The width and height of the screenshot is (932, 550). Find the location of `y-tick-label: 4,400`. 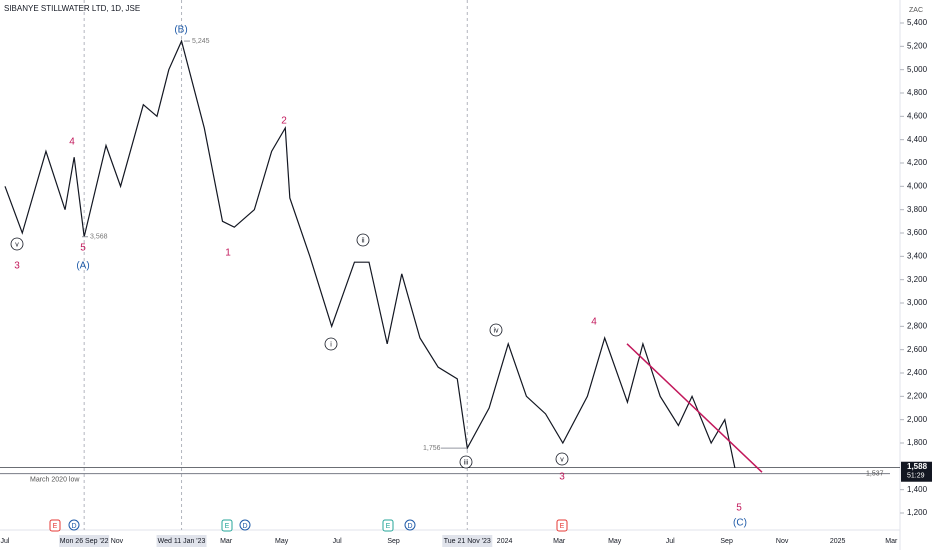

y-tick-label: 4,400 is located at coordinates (917, 139).